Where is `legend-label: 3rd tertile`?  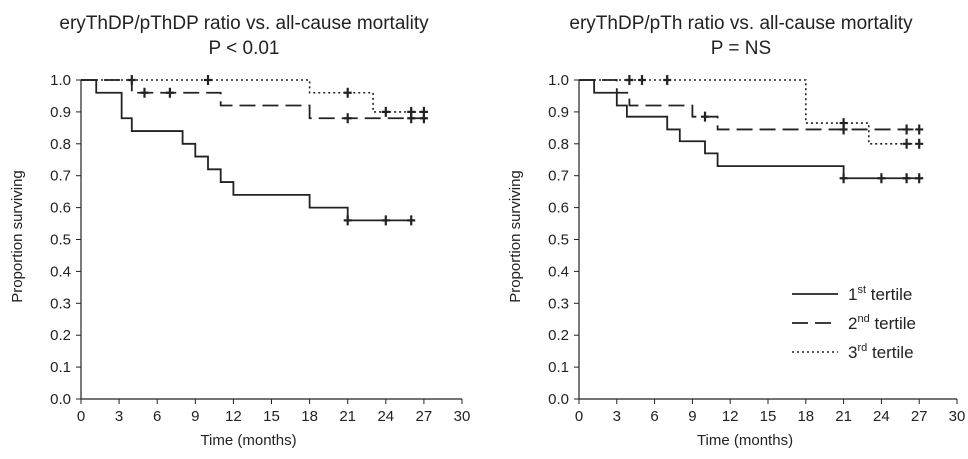
legend-label: 3rd tertile is located at coordinates (881, 352).